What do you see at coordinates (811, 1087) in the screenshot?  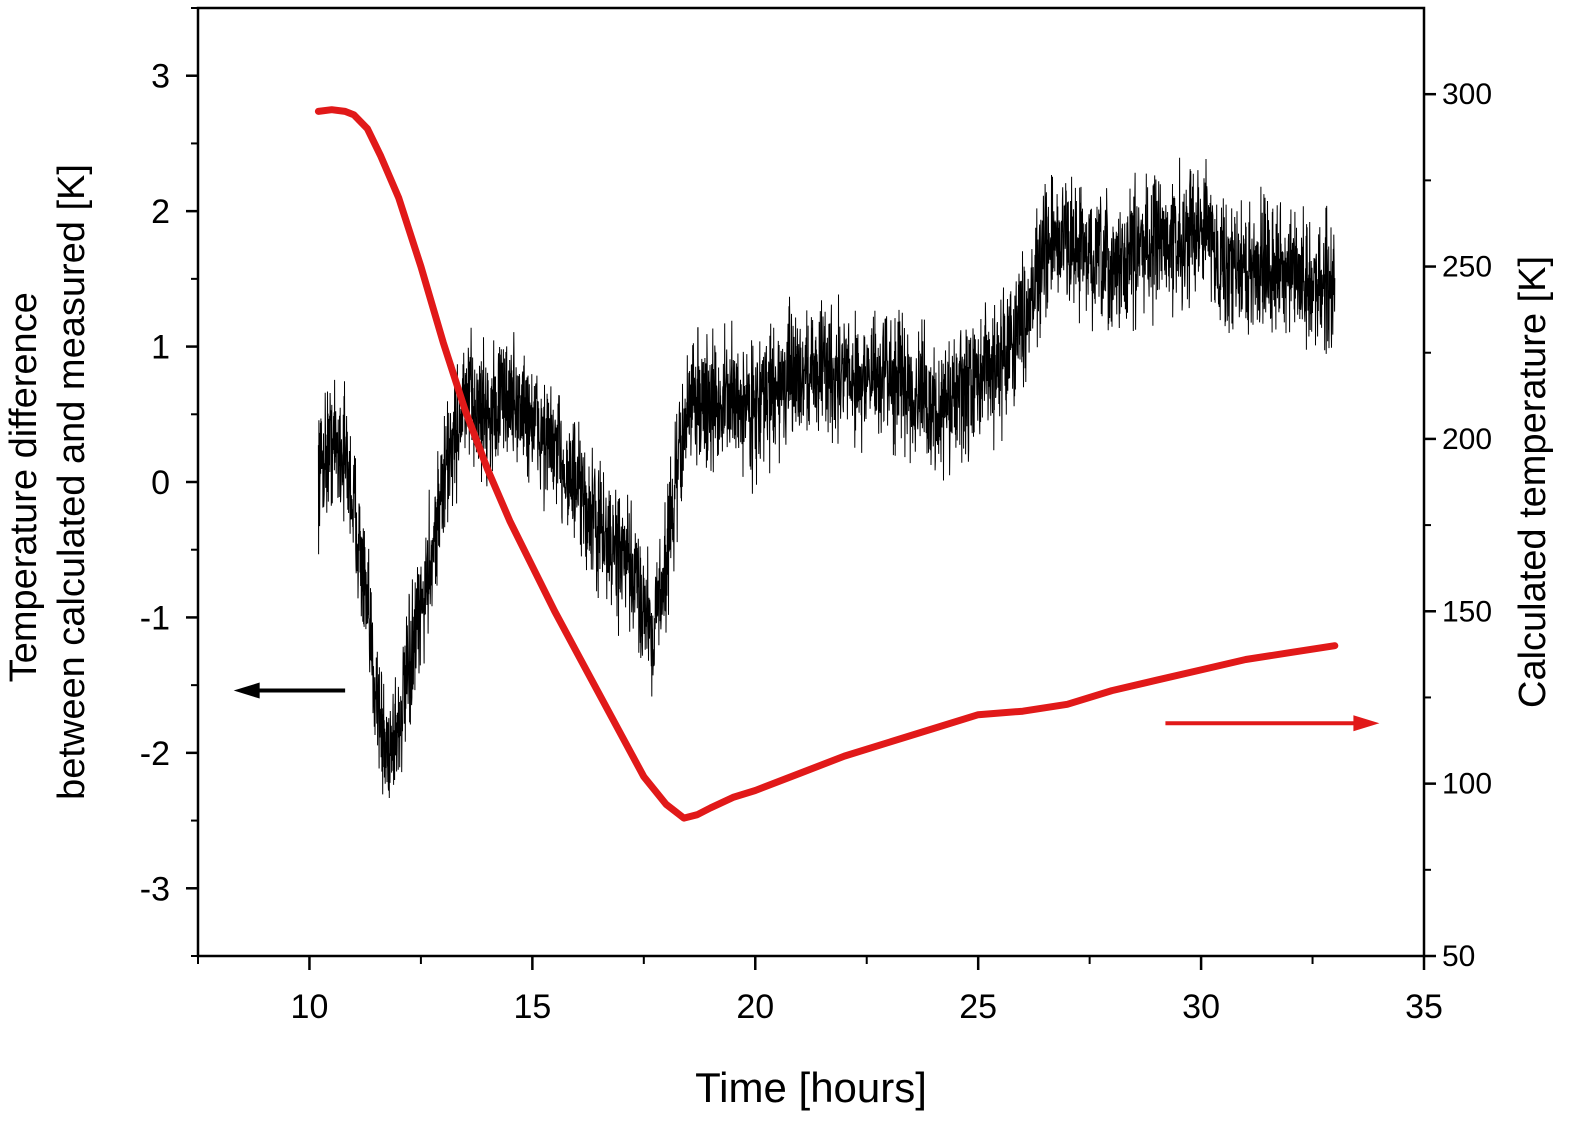 I see `x-axis-title: Time [hours]` at bounding box center [811, 1087].